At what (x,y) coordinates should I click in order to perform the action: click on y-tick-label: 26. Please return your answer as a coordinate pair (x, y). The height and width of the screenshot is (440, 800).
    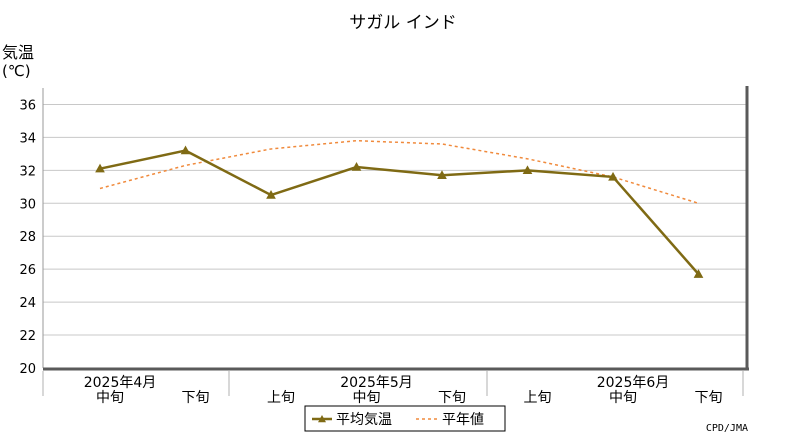
    Looking at the image, I should click on (27, 270).